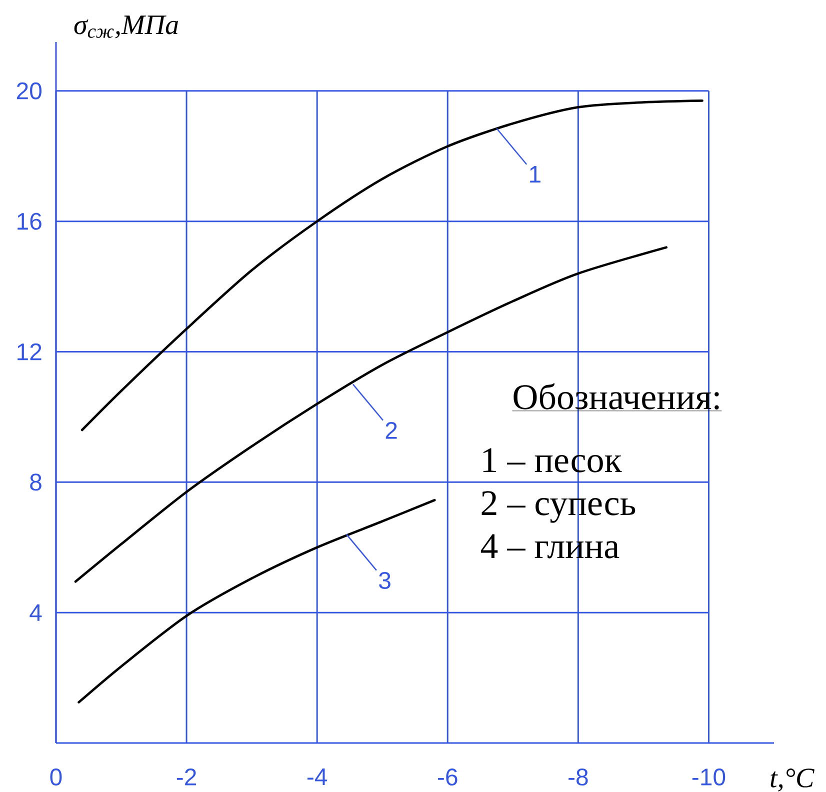 This screenshot has height=792, width=826. What do you see at coordinates (30, 221) in the screenshot?
I see `y-tick-label: 16` at bounding box center [30, 221].